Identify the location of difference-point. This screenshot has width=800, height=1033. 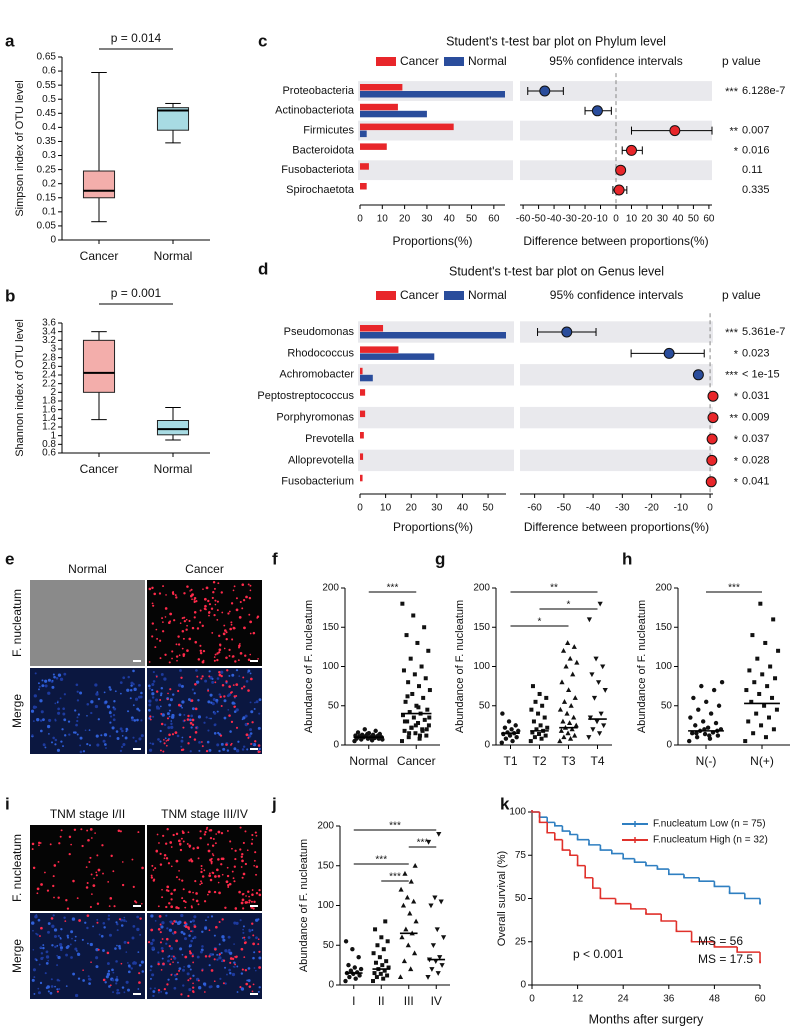
(711, 482).